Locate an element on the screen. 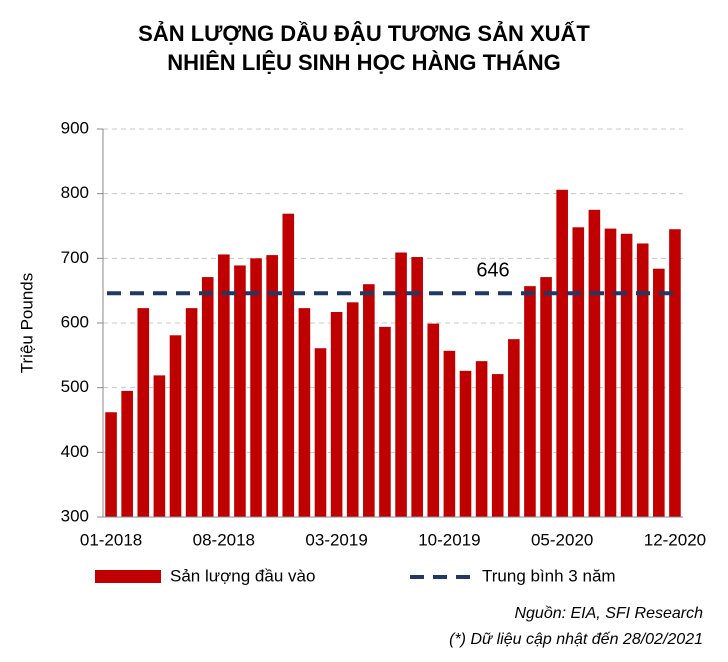 The image size is (728, 662). legend-label: Sản lượng đầu vào is located at coordinates (242, 575).